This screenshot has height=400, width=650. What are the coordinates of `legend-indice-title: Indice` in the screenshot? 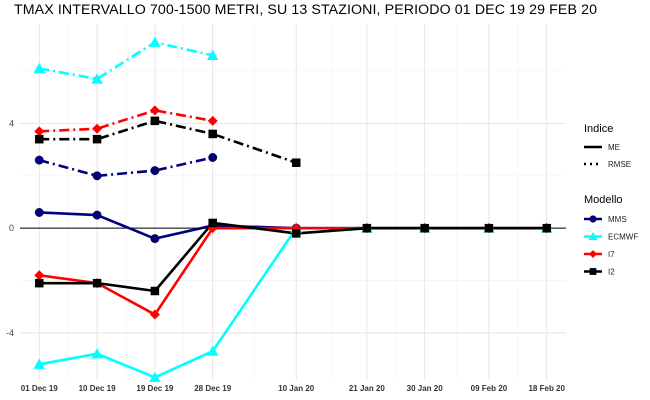 It's located at (598, 129).